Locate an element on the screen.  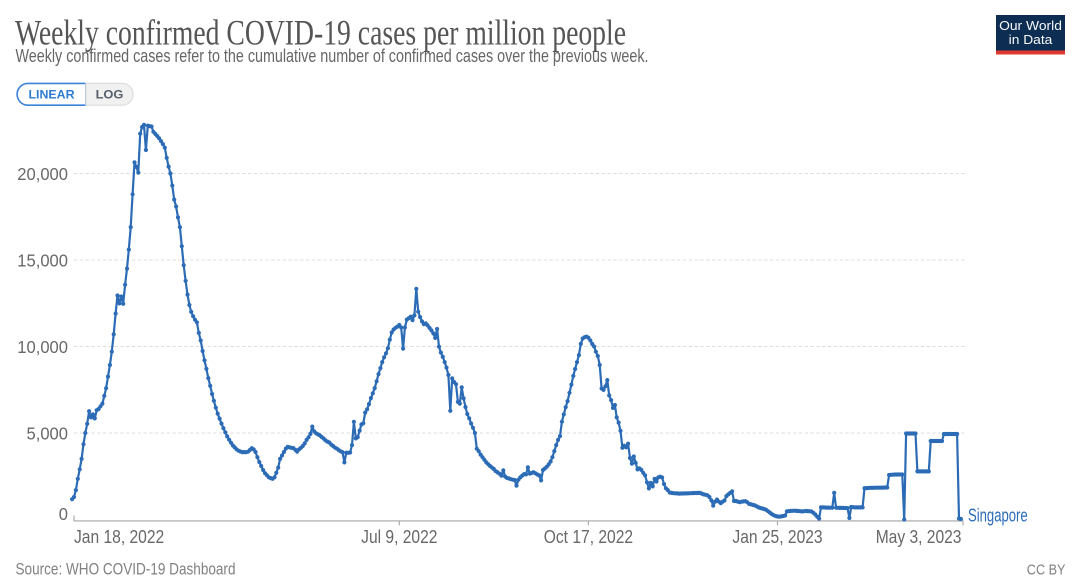
svg-text: 5,000 is located at coordinates (48, 433).